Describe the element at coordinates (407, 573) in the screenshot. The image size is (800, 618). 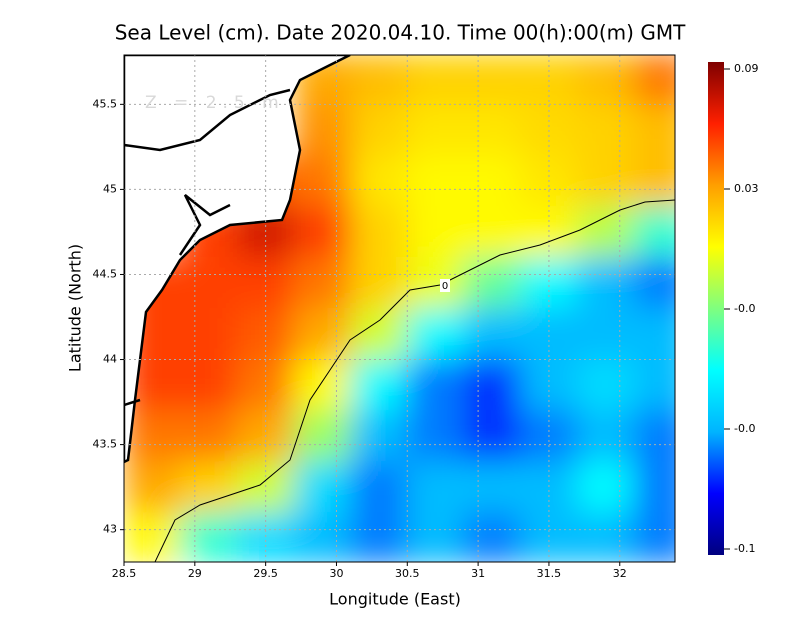
I see `x-tick-label: 30.5` at that location.